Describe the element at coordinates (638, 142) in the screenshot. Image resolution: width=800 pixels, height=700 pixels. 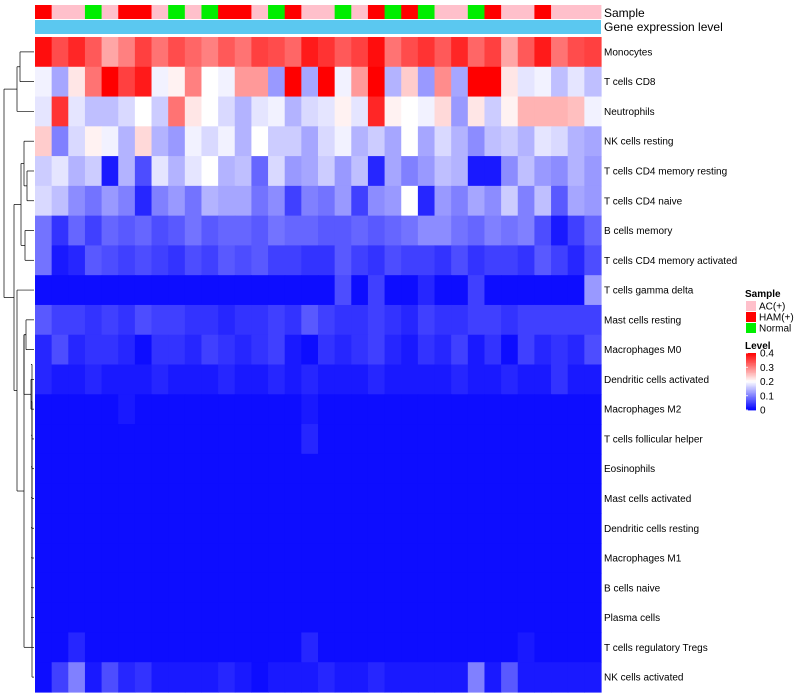
I see `row-label: NK cells resting` at that location.